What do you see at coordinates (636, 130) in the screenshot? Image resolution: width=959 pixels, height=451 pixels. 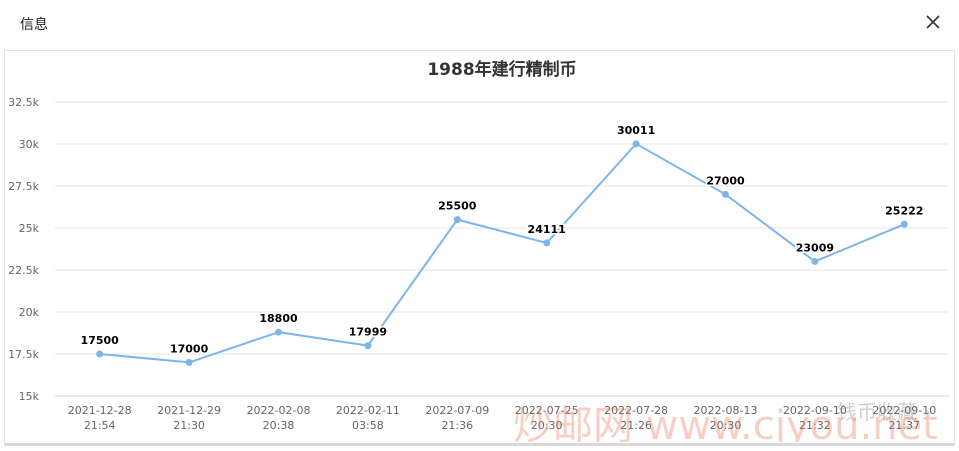 I see `data-label: 30011` at bounding box center [636, 130].